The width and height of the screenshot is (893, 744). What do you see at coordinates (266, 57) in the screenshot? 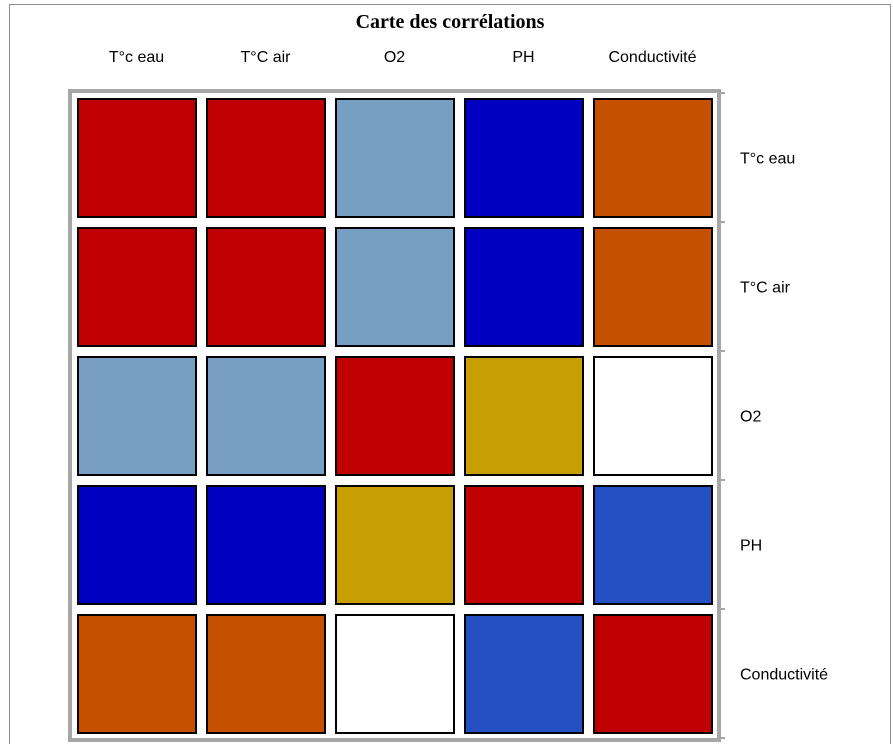
I see `column-label: T°C air` at bounding box center [266, 57].